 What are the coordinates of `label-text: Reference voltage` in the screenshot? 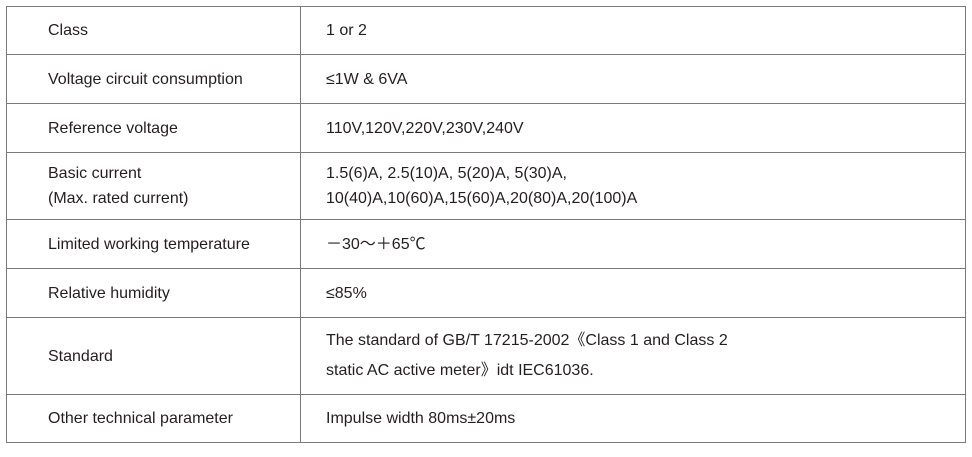 It's located at (113, 128).